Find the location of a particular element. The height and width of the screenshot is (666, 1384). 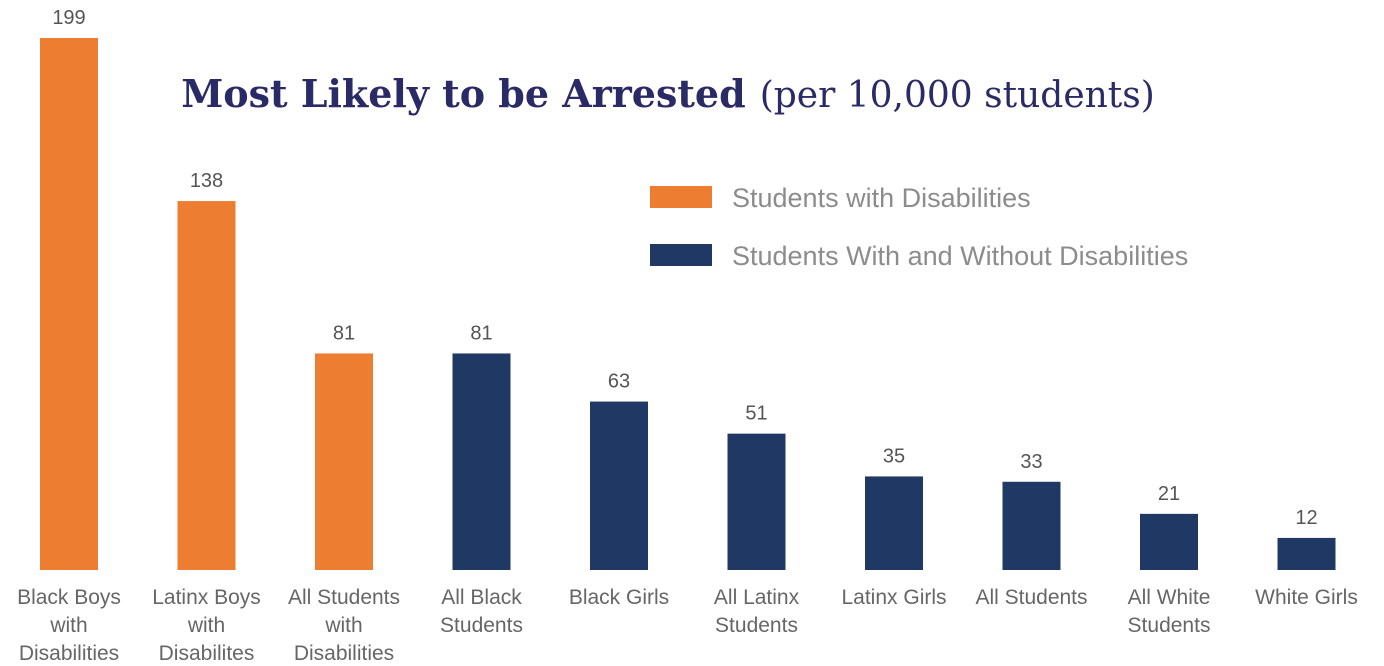

category-label: Latinx Girls is located at coordinates (893, 597).